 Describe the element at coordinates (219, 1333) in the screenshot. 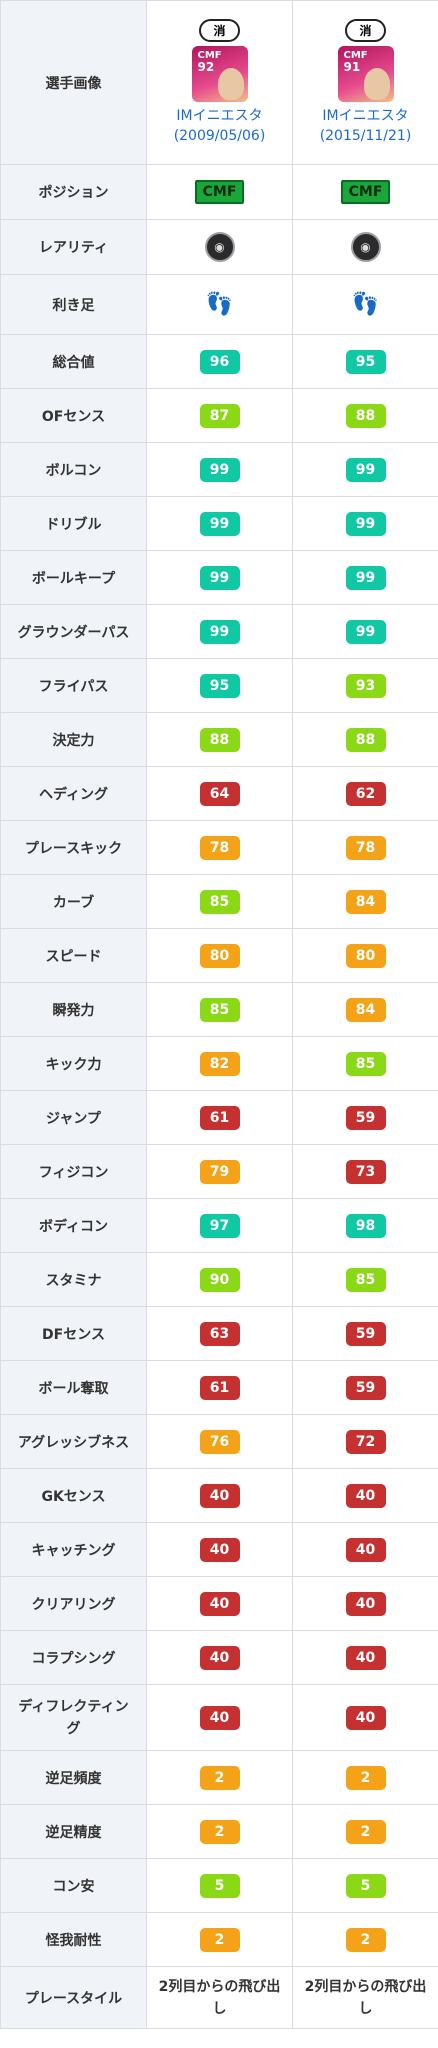

I see `stat-value-badge: 63` at that location.